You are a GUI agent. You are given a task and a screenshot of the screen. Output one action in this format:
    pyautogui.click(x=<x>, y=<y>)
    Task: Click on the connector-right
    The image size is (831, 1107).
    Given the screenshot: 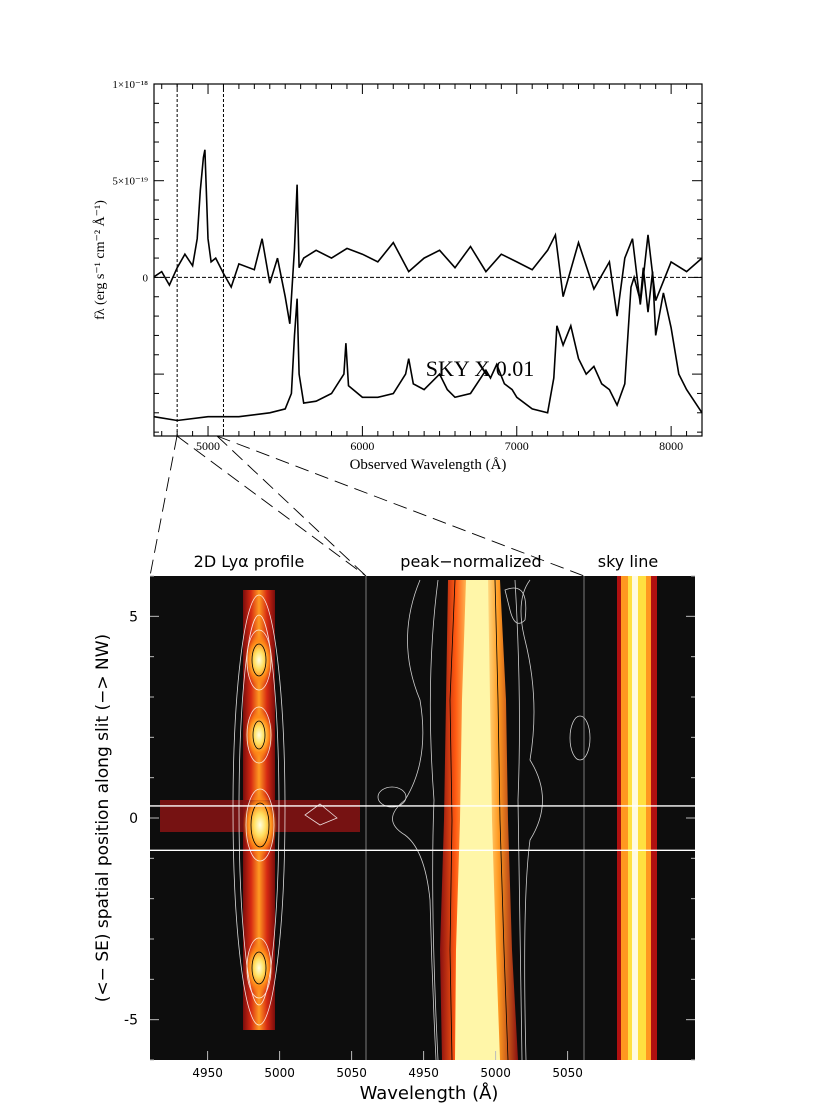 What is the action you would take?
    pyautogui.click(x=400, y=506)
    